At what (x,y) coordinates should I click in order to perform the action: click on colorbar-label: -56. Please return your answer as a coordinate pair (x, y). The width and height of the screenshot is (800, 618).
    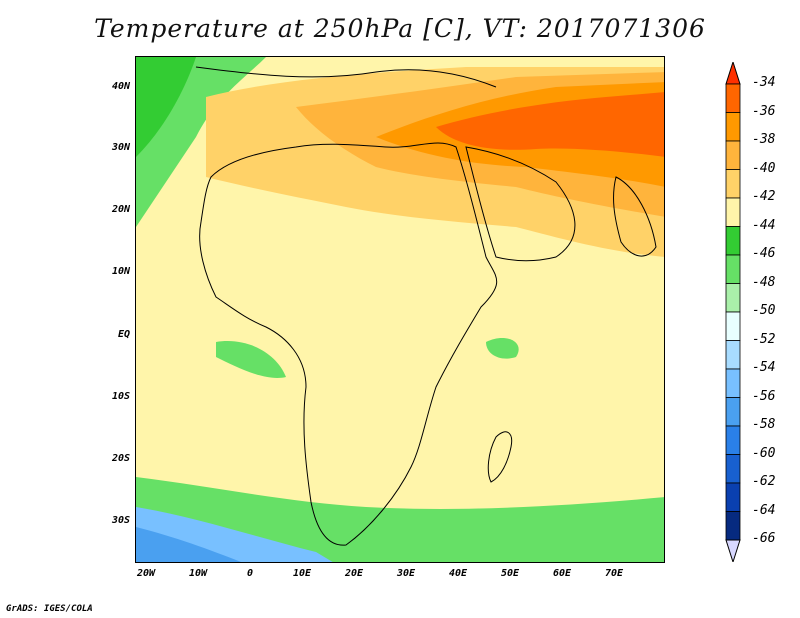
    Looking at the image, I should click on (764, 396).